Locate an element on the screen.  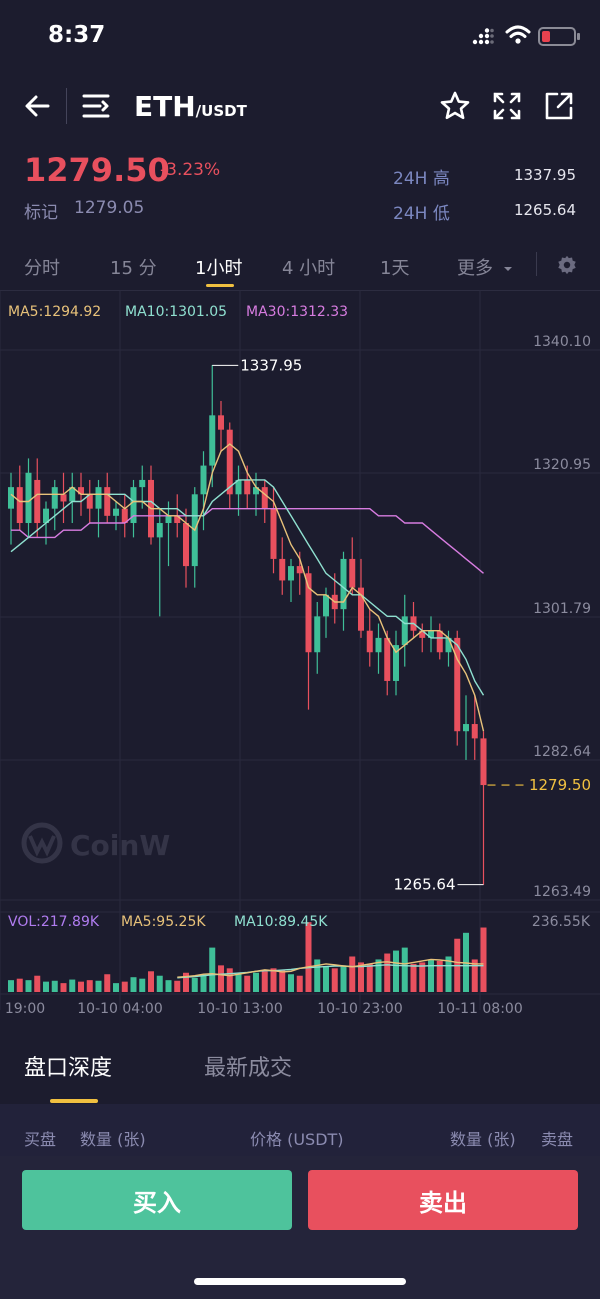
pair-base: ETH is located at coordinates (165, 106).